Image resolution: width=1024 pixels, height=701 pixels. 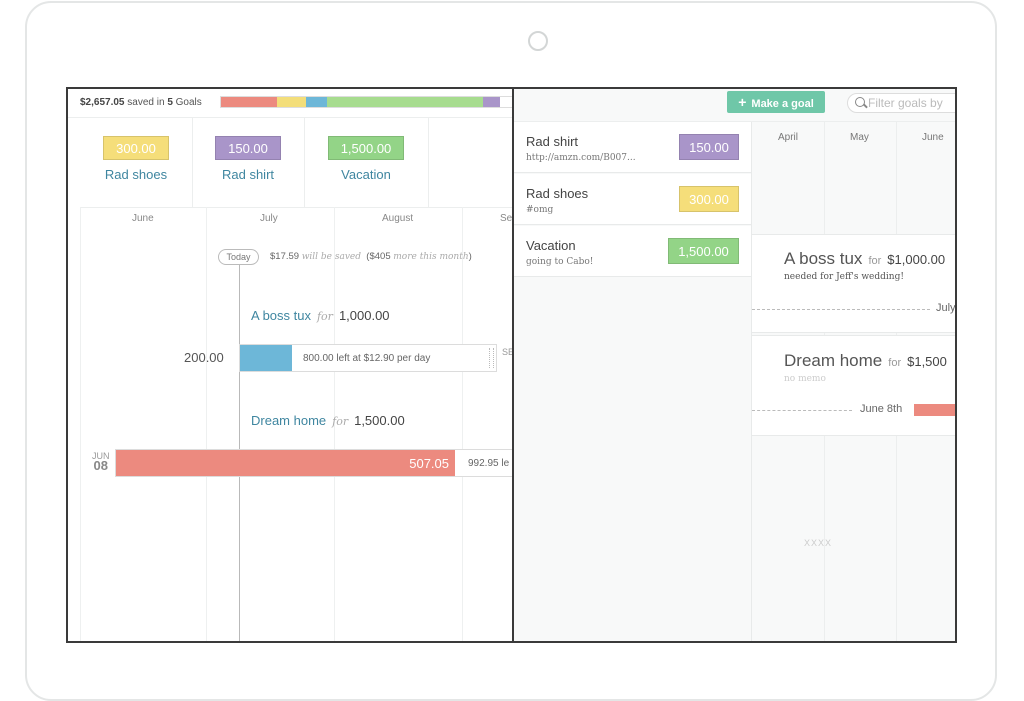 What do you see at coordinates (844, 277) in the screenshot?
I see `detail-note: needed for Jeff's wedding!` at bounding box center [844, 277].